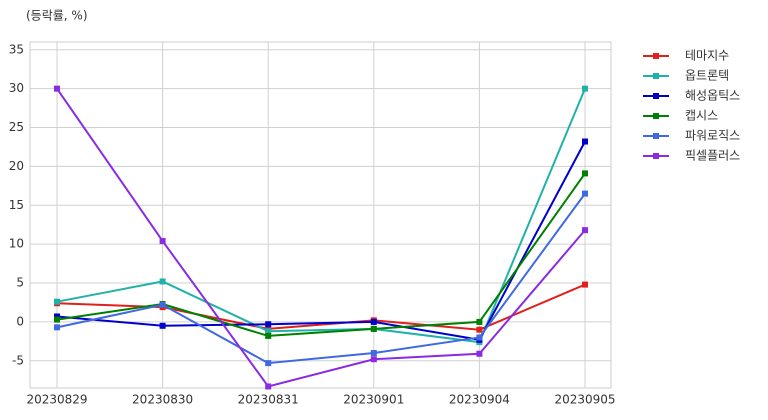 This screenshot has height=420, width=768. Describe the element at coordinates (712, 136) in the screenshot. I see `legend-label: 파워로직스` at that location.